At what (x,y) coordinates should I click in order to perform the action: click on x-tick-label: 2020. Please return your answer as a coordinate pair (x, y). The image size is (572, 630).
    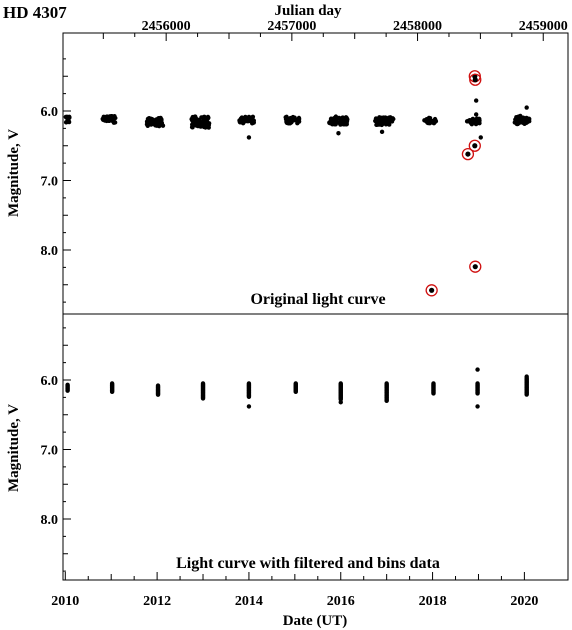
    Looking at the image, I should click on (524, 601).